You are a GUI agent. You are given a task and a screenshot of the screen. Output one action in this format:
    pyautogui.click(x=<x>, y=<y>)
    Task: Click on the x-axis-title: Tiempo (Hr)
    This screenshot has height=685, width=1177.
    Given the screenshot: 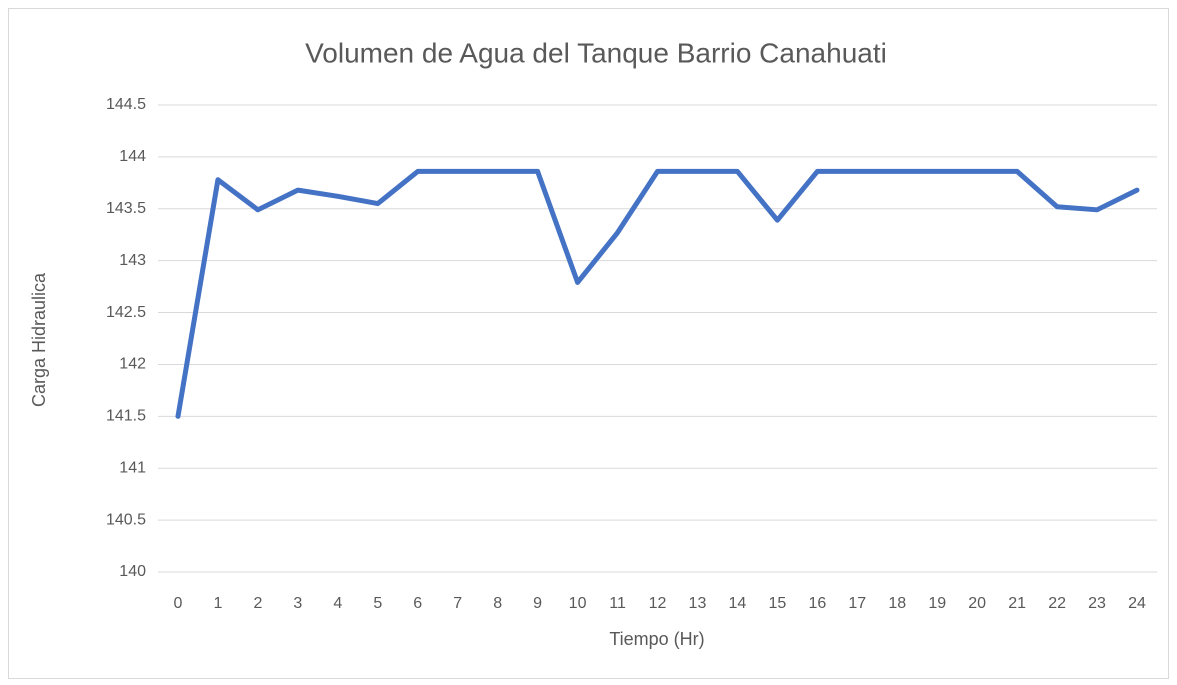 What is the action you would take?
    pyautogui.click(x=656, y=639)
    